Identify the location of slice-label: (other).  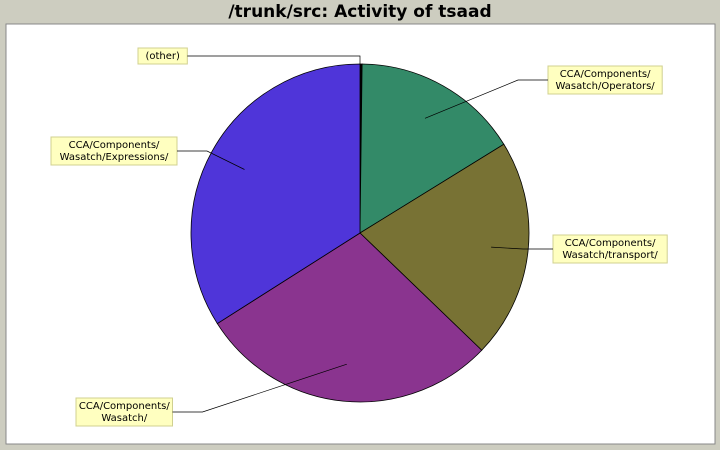
(162, 56).